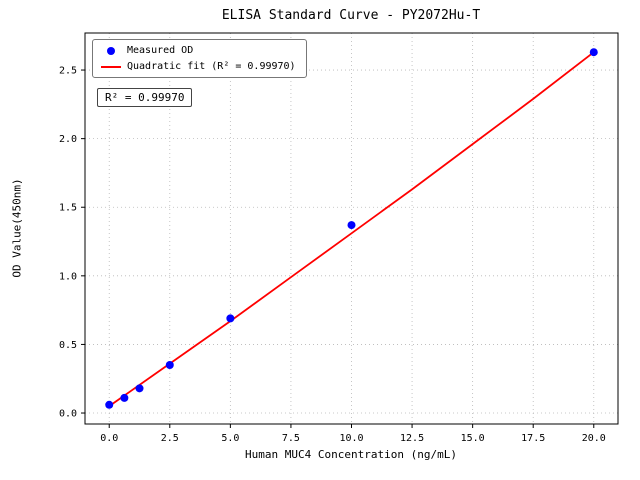  What do you see at coordinates (68, 208) in the screenshot?
I see `y-tick-label: 1.5` at bounding box center [68, 208].